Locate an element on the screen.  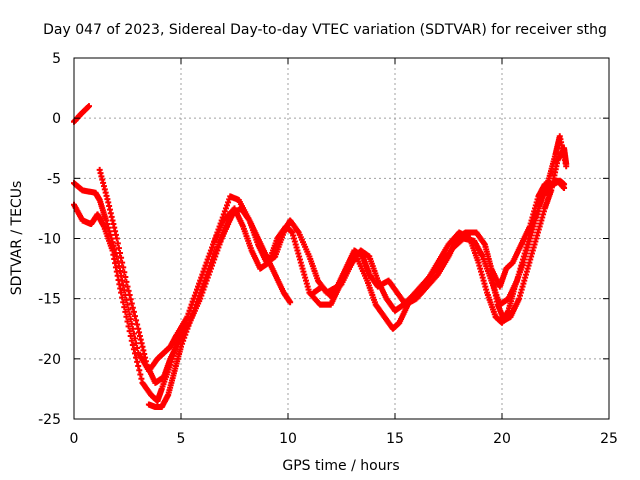
x-tick-label: 20 is located at coordinates (502, 439).